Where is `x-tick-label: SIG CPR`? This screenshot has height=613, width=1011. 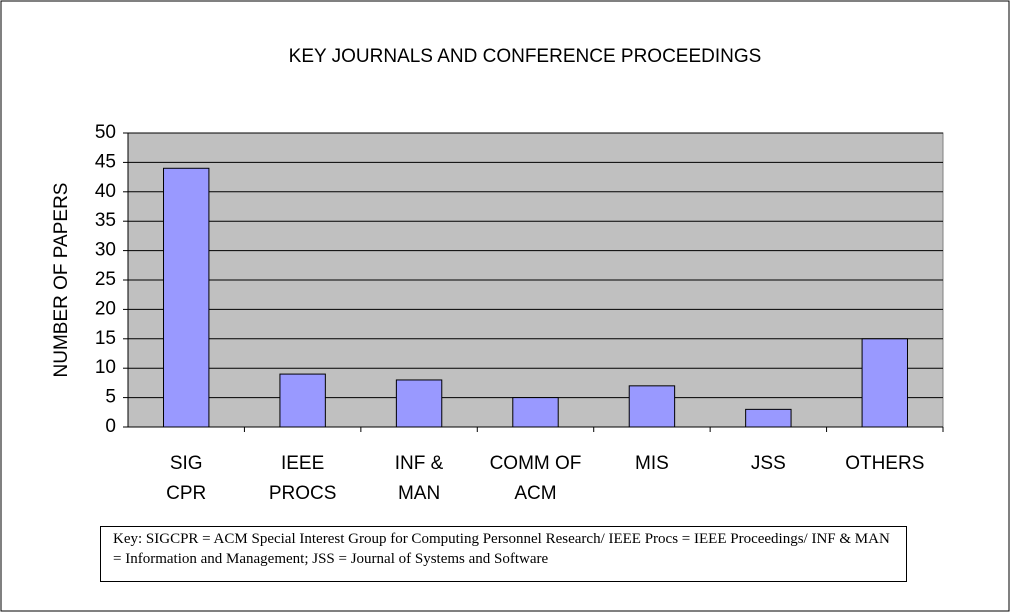 x-tick-label: SIG CPR is located at coordinates (186, 478).